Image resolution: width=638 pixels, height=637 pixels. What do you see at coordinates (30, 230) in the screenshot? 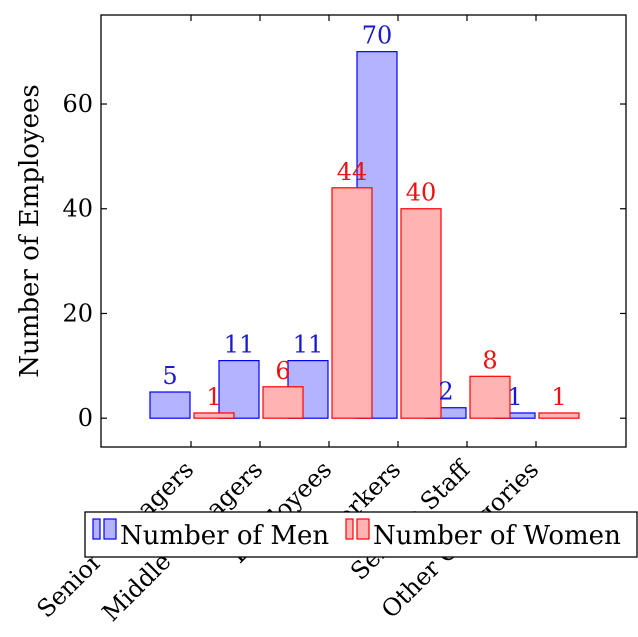
I see `y-axis-label: Number of Employees` at bounding box center [30, 230].